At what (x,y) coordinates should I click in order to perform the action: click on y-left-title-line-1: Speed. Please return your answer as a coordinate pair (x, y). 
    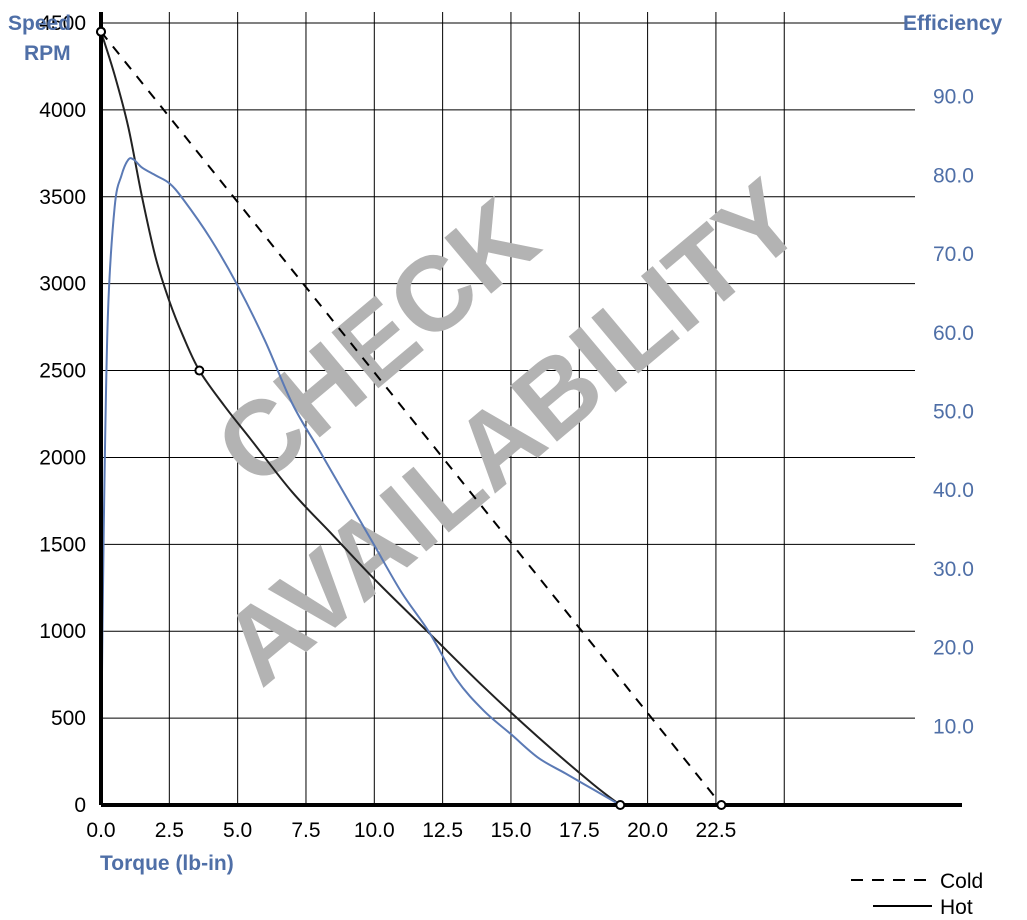
    Looking at the image, I should click on (39, 23).